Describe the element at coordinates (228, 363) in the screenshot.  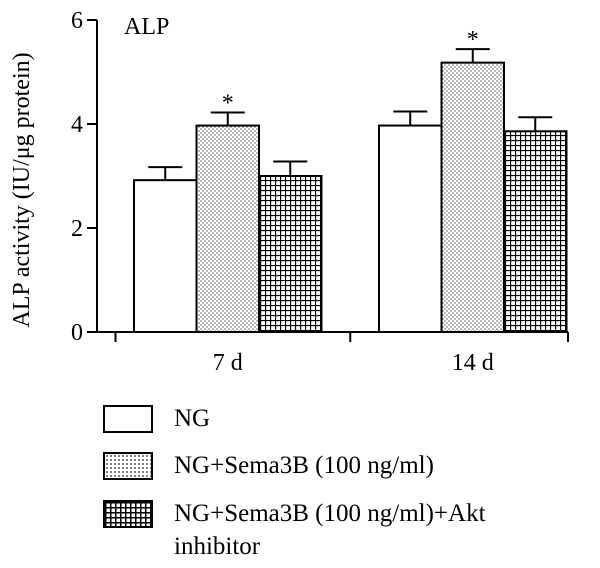
I see `x-tick-label: 7 d` at that location.